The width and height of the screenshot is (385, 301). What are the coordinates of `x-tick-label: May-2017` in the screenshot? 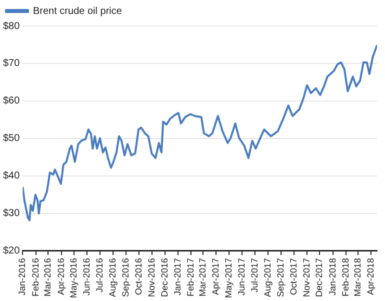 It's located at (228, 278).